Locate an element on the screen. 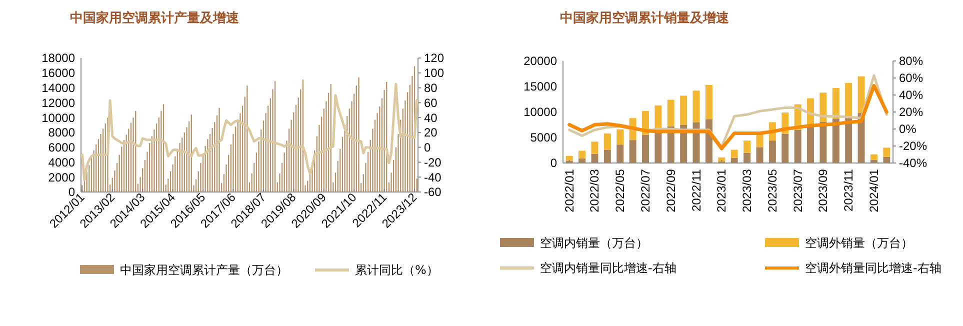 The image size is (963, 326). legend-label: 空调外销量同比增速-右轴 is located at coordinates (873, 268).